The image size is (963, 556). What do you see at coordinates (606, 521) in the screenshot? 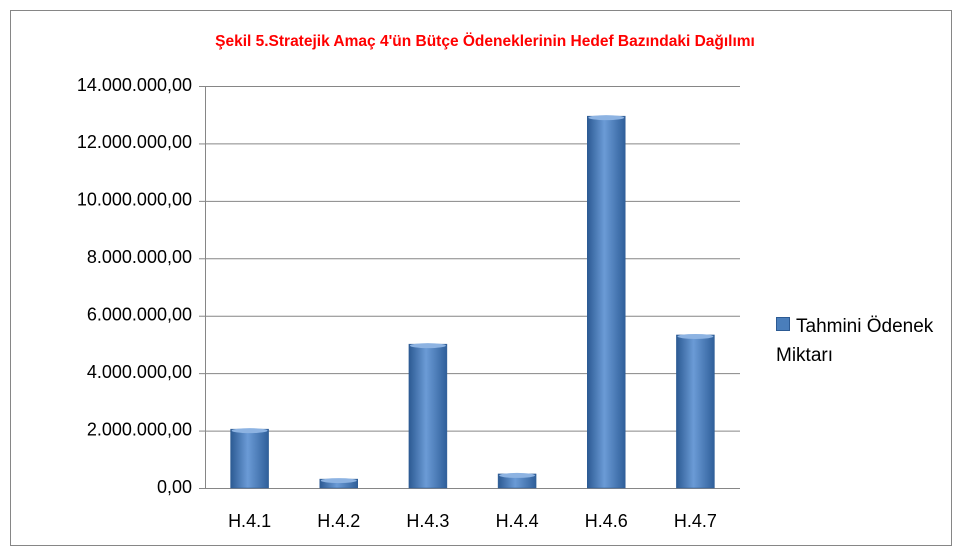
I see `x-tick-label: H.4.6` at bounding box center [606, 521].